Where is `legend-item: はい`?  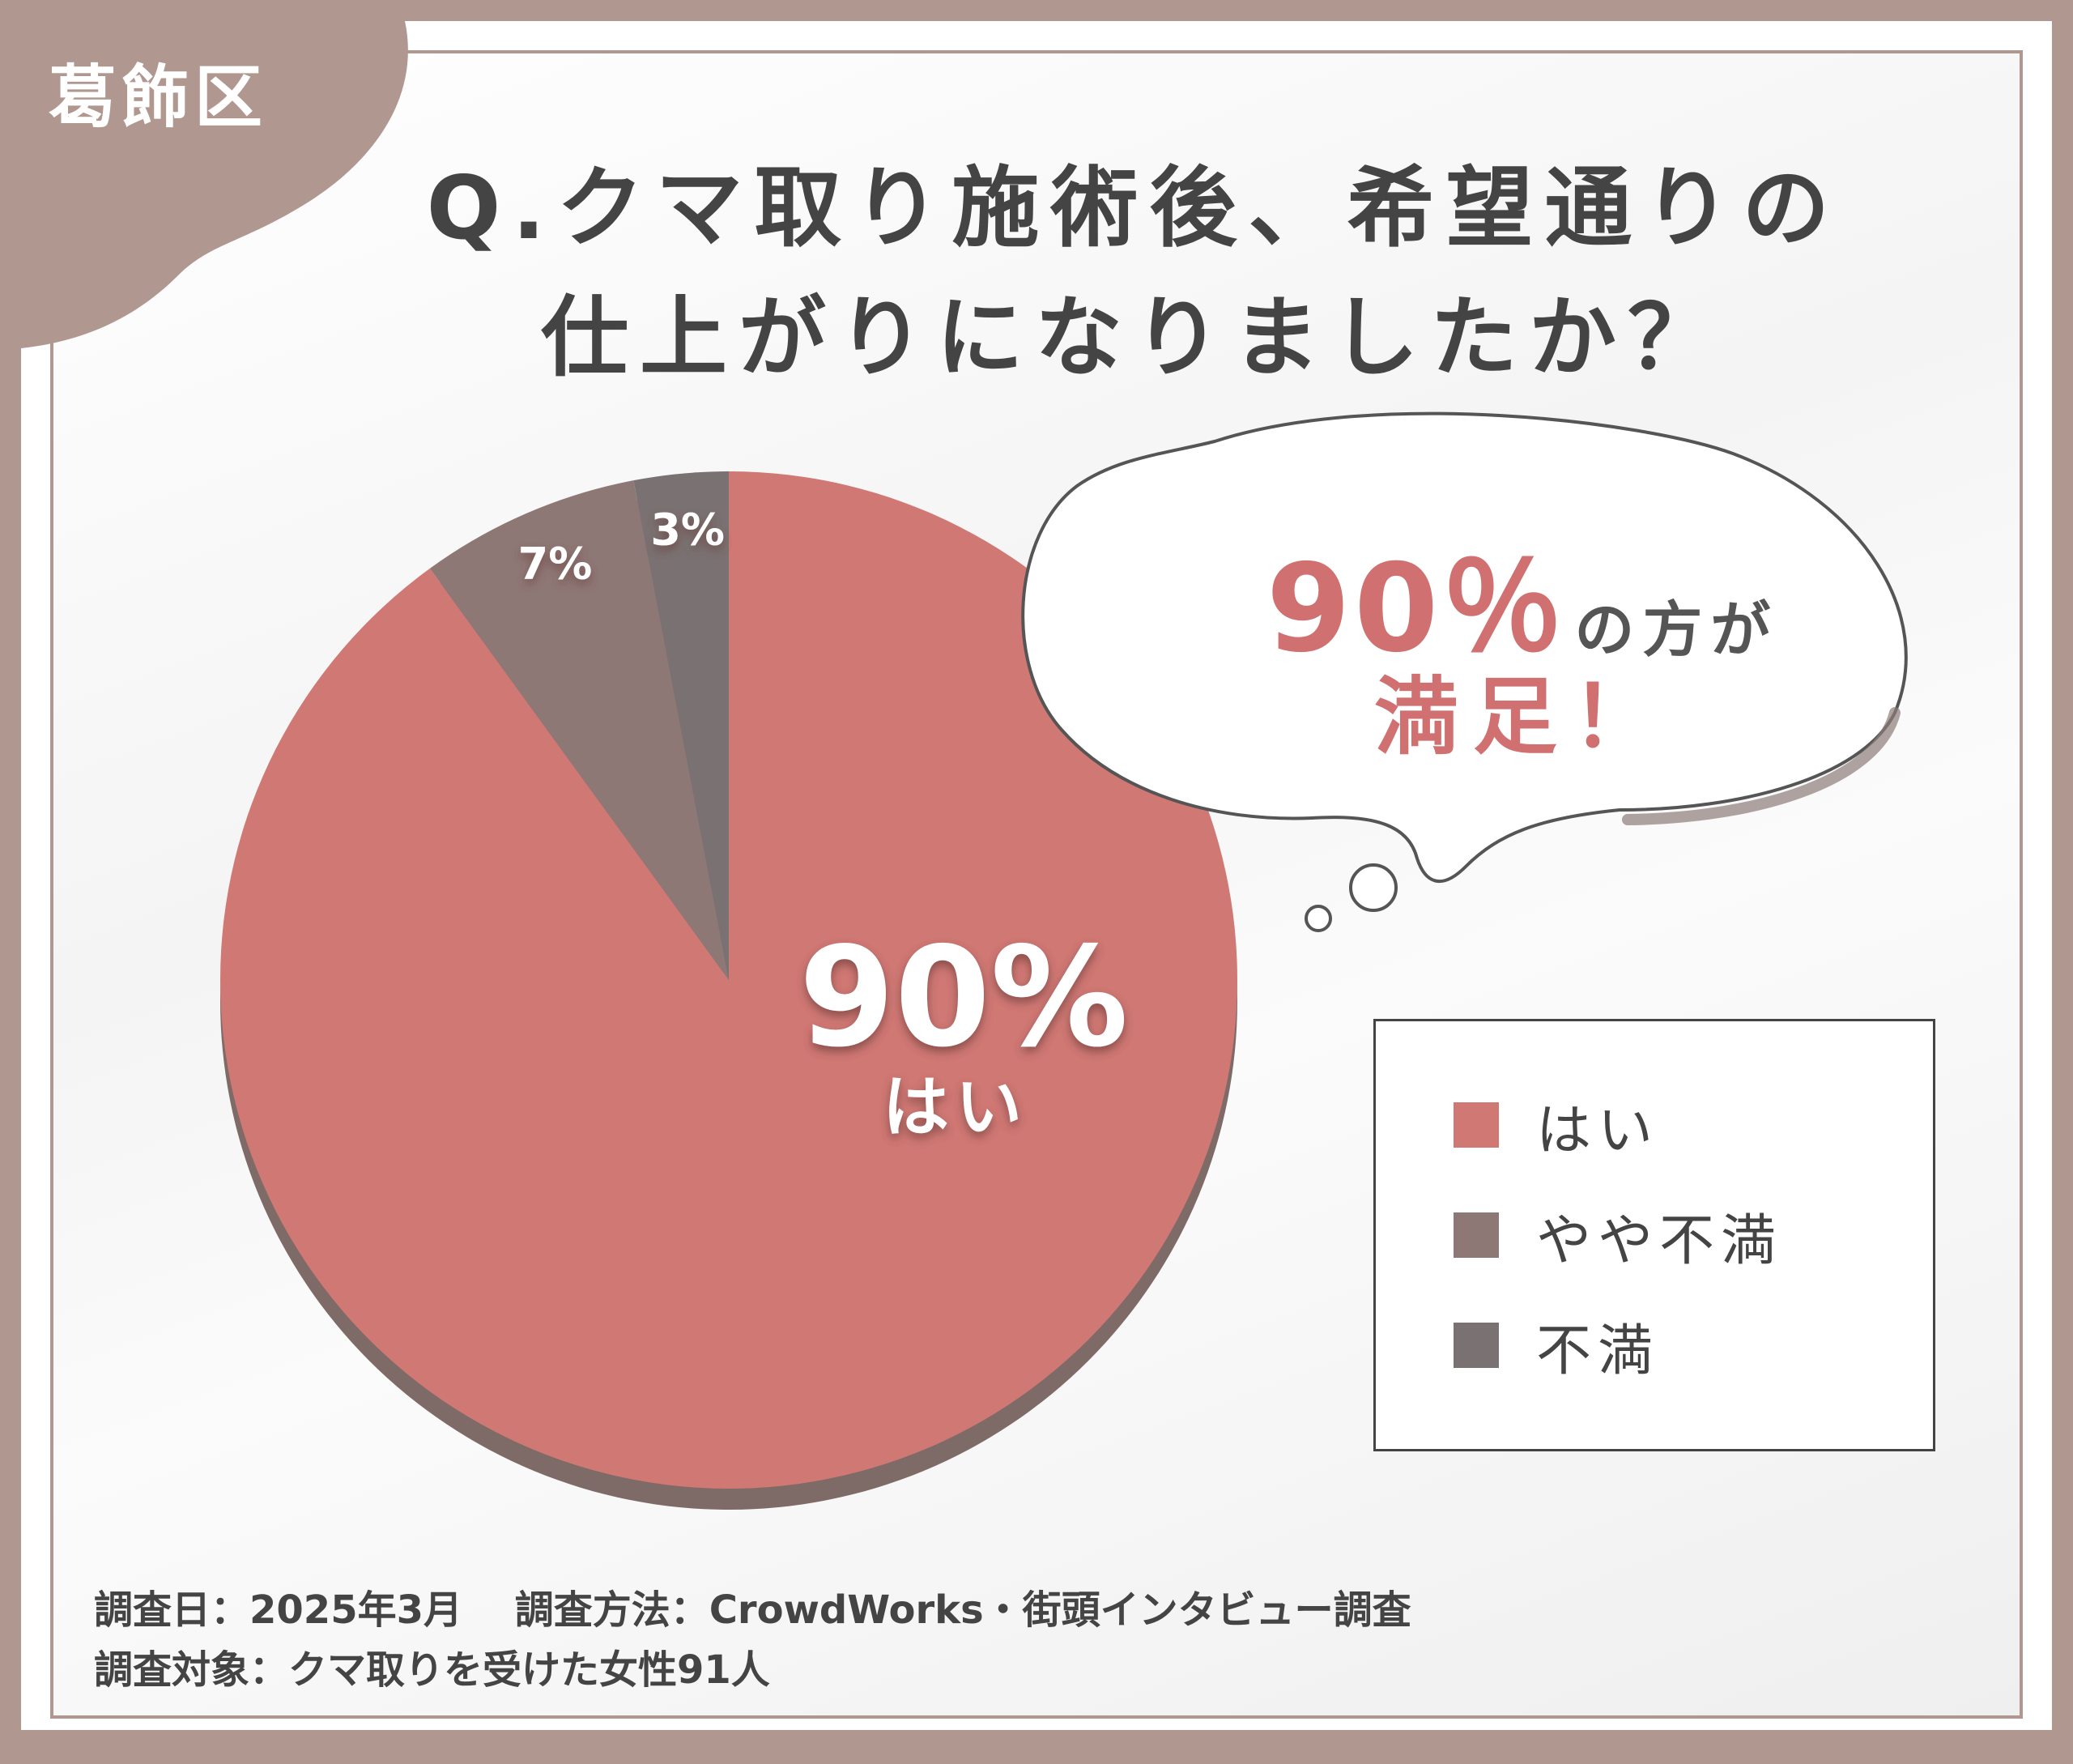
legend-item: はい is located at coordinates (1557, 1128).